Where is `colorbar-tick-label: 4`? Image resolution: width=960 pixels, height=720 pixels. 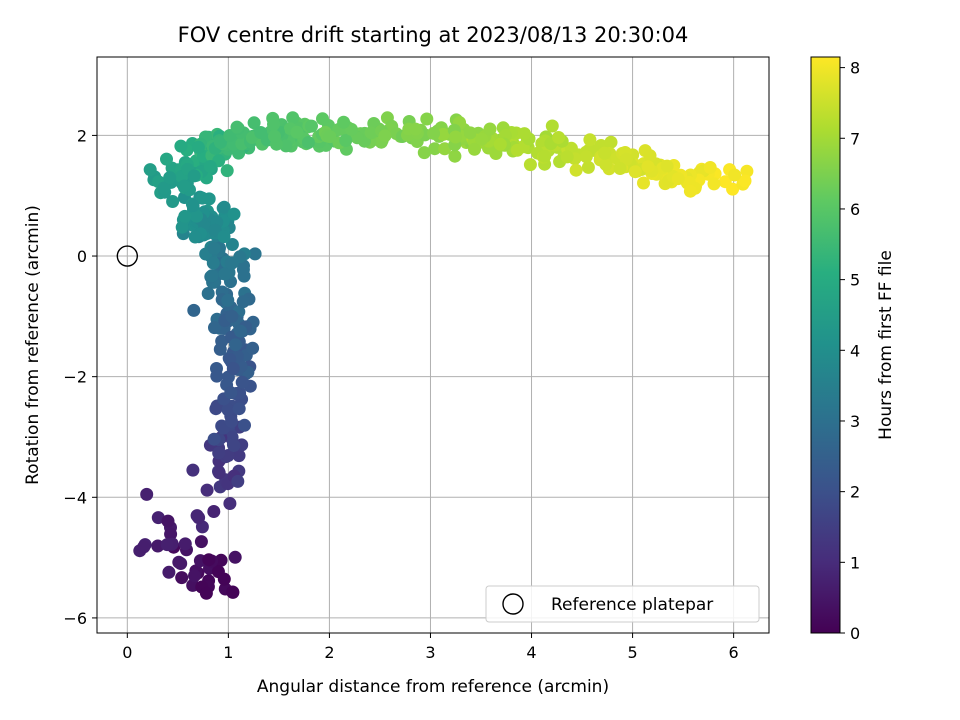
colorbar-tick-label: 4 is located at coordinates (855, 350).